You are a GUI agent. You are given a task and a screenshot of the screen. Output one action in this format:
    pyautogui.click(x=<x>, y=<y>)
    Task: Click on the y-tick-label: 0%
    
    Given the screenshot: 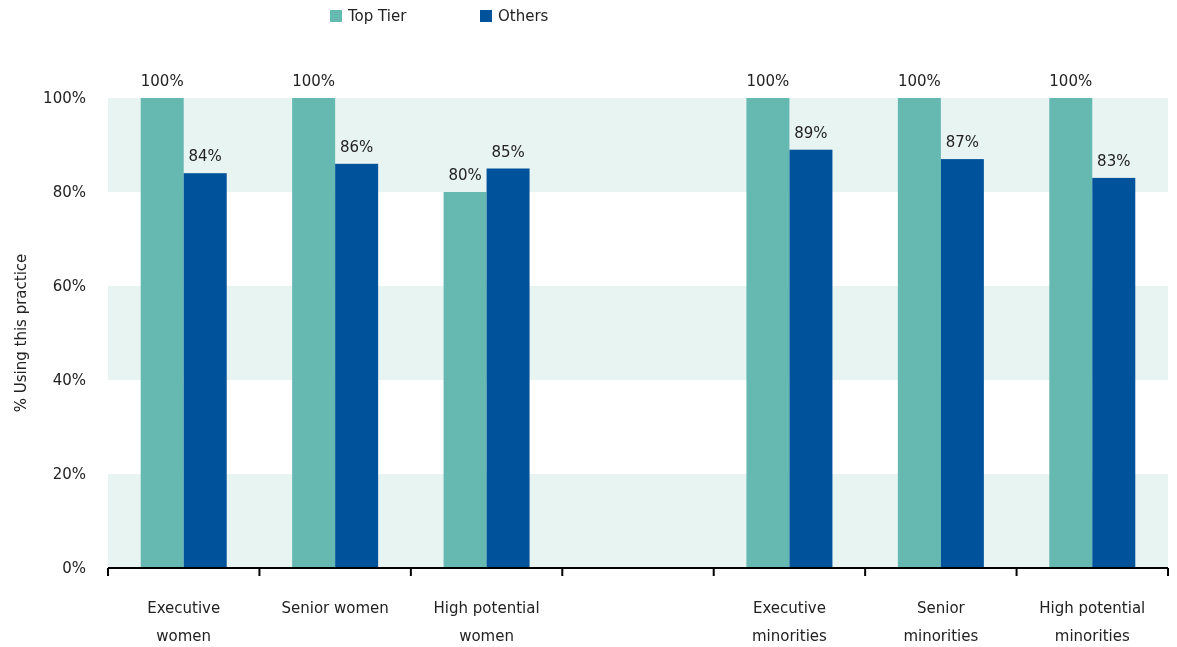 What is the action you would take?
    pyautogui.click(x=74, y=568)
    